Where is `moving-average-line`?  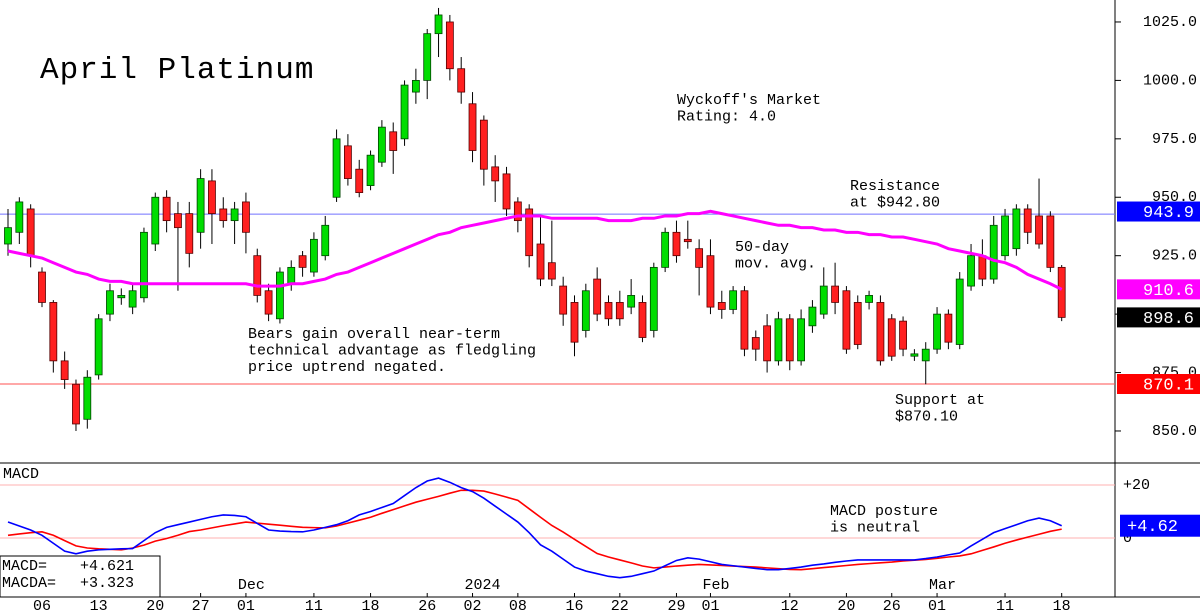
moving-average-line is located at coordinates (535, 250).